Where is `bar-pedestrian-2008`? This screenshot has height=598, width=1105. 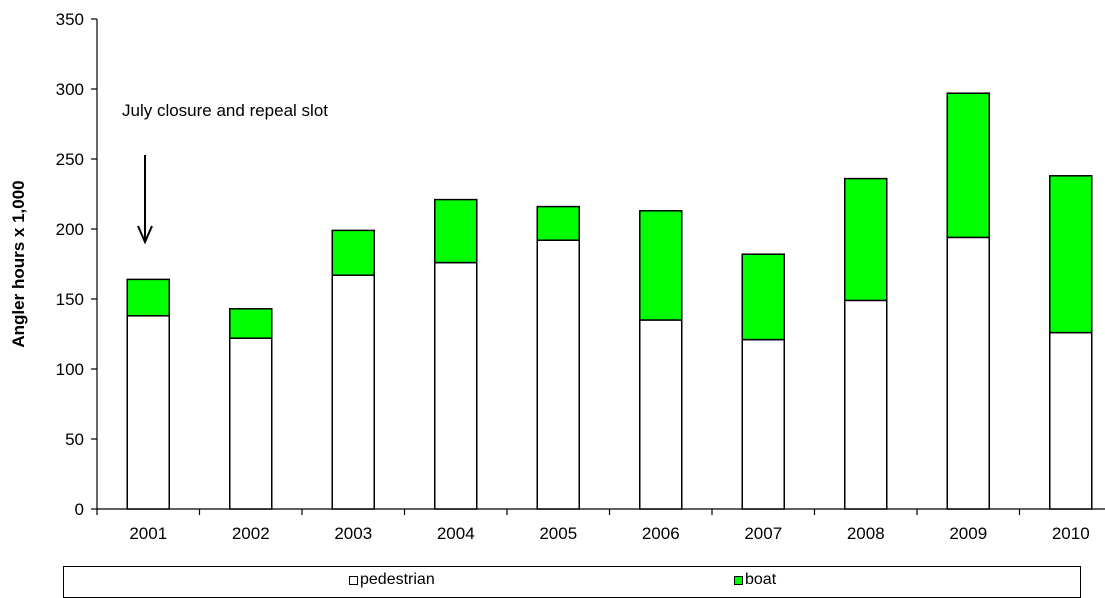
bar-pedestrian-2008 is located at coordinates (866, 404).